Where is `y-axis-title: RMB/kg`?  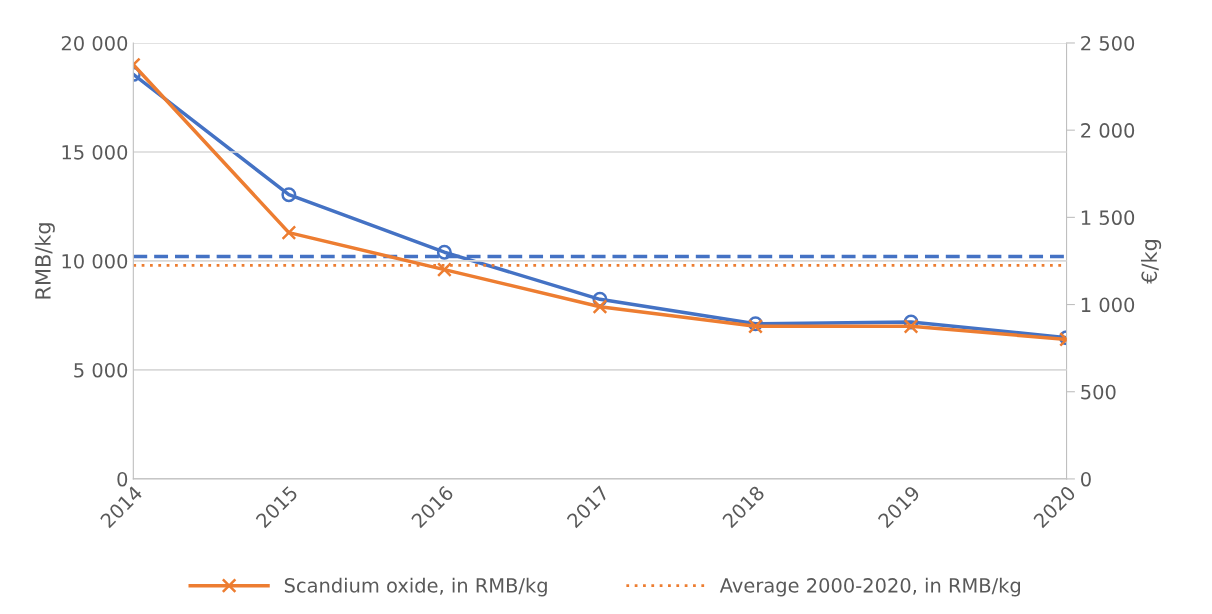
y-axis-title: RMB/kg is located at coordinates (44, 261).